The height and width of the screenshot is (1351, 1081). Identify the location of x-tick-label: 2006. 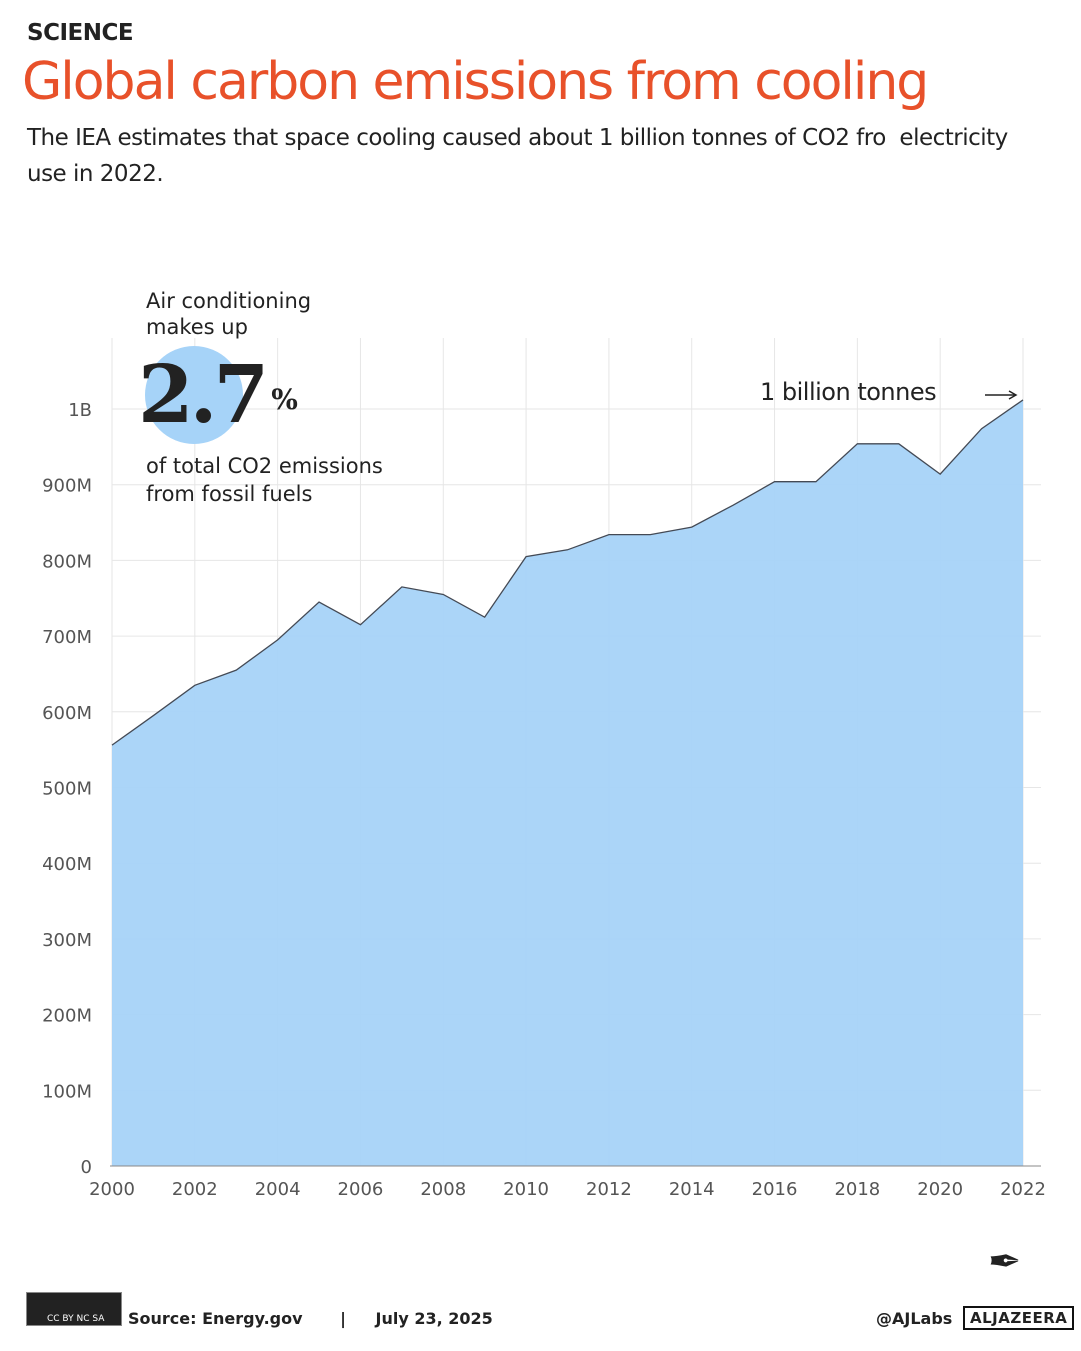
(361, 1189).